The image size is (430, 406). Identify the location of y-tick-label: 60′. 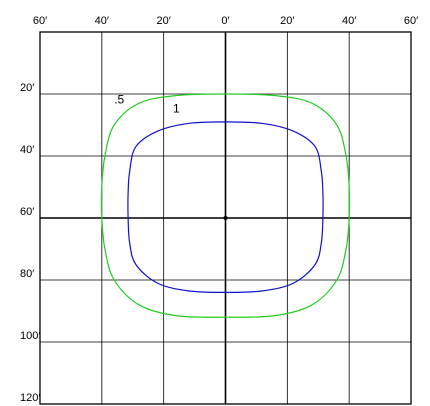
(27, 212).